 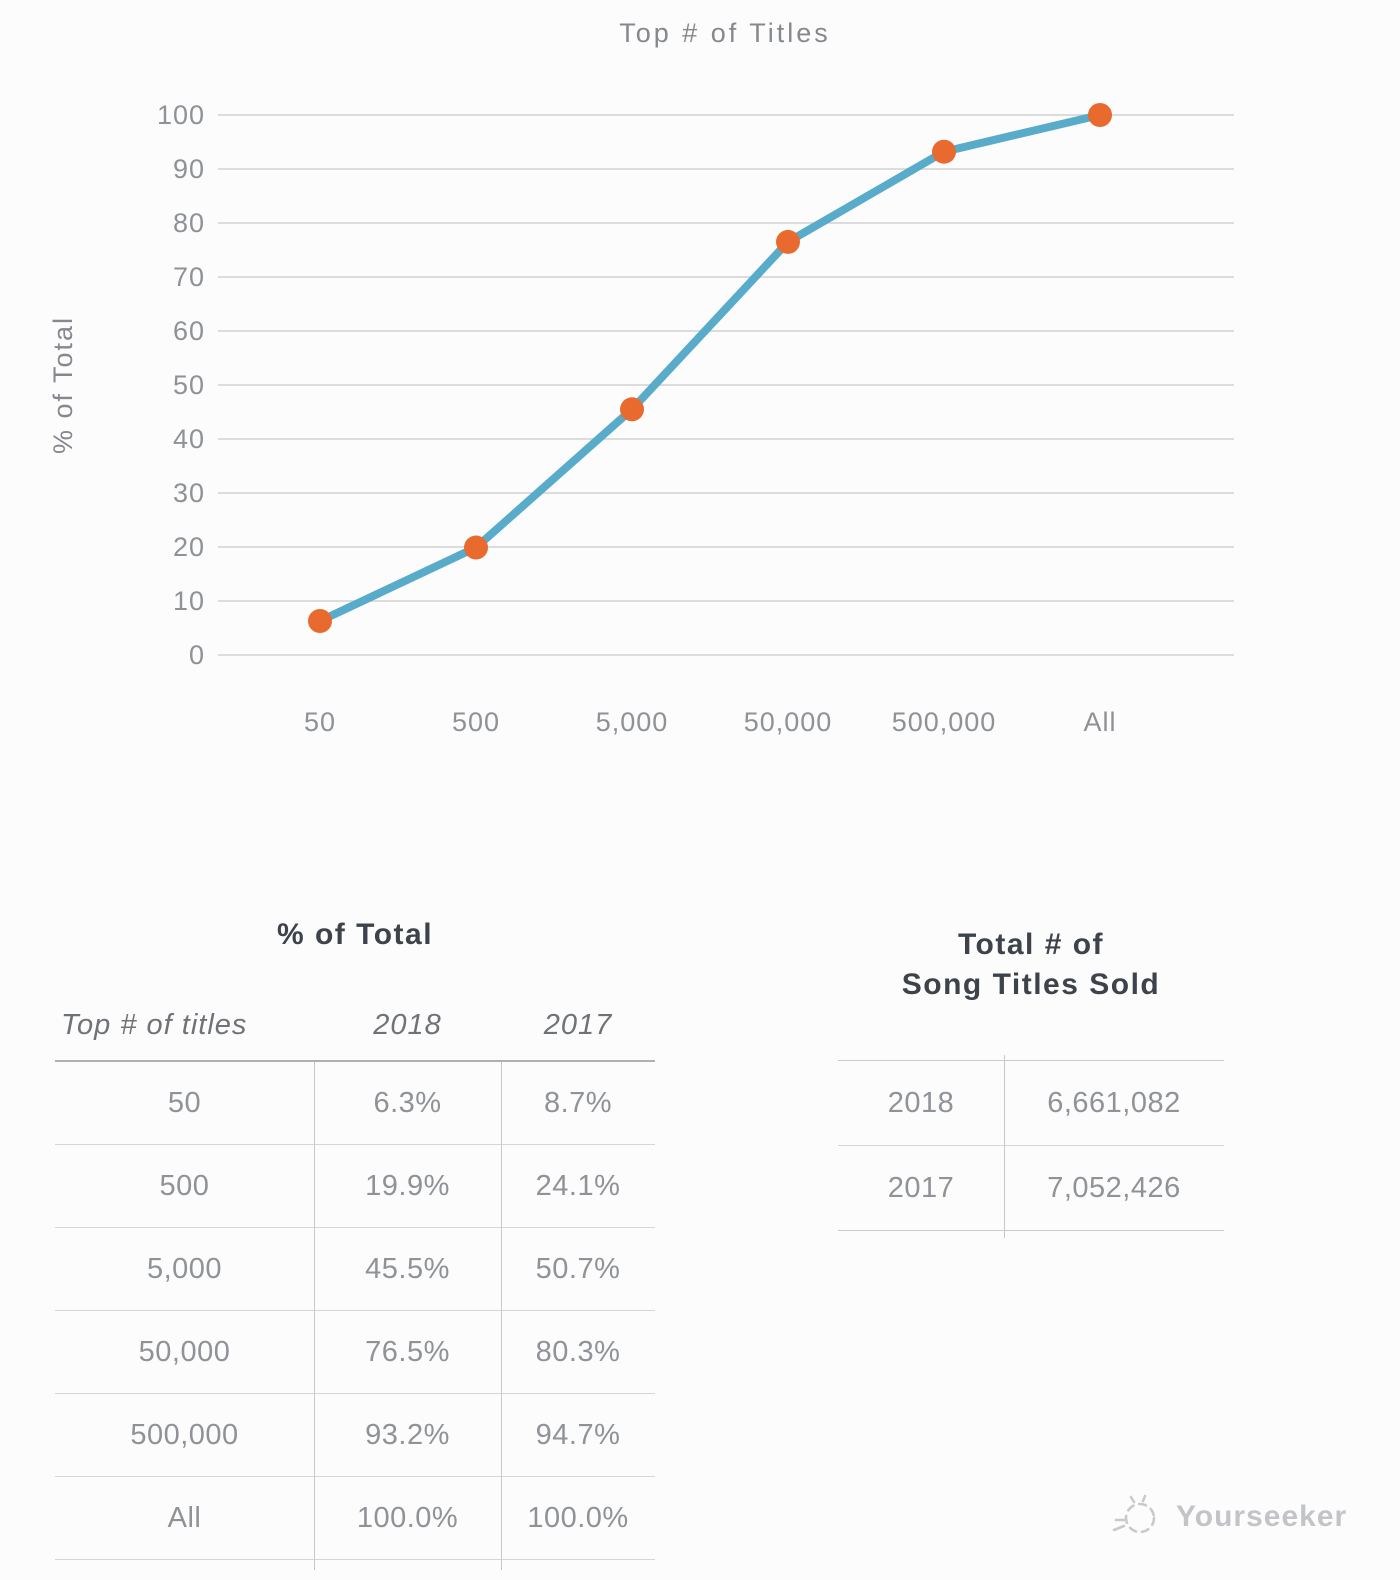 What do you see at coordinates (578, 1185) in the screenshot?
I see `table-cell: 24.1%` at bounding box center [578, 1185].